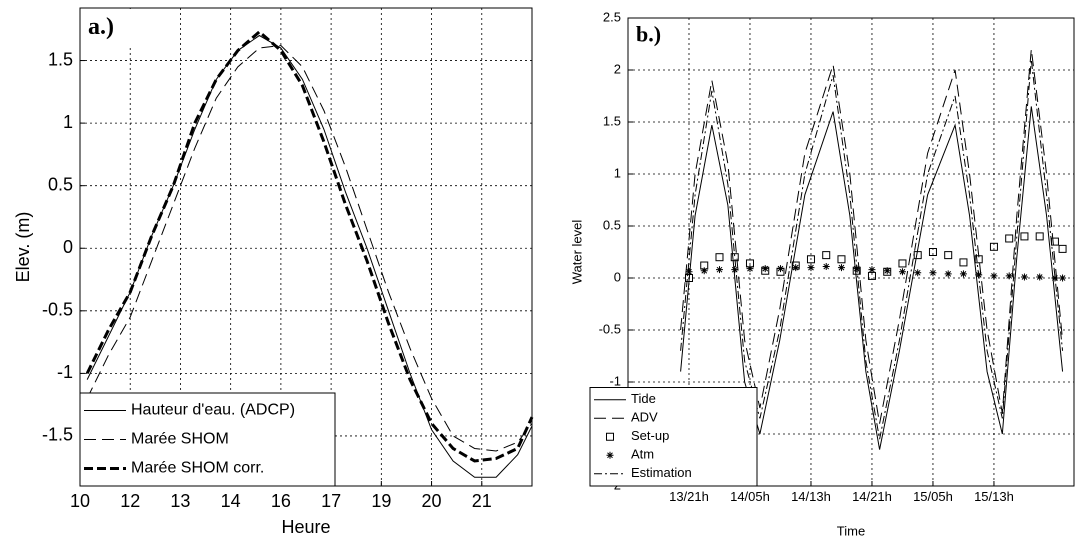 This screenshot has width=1091, height=544. I want to click on x-tick-label: 13/21h, so click(689, 496).